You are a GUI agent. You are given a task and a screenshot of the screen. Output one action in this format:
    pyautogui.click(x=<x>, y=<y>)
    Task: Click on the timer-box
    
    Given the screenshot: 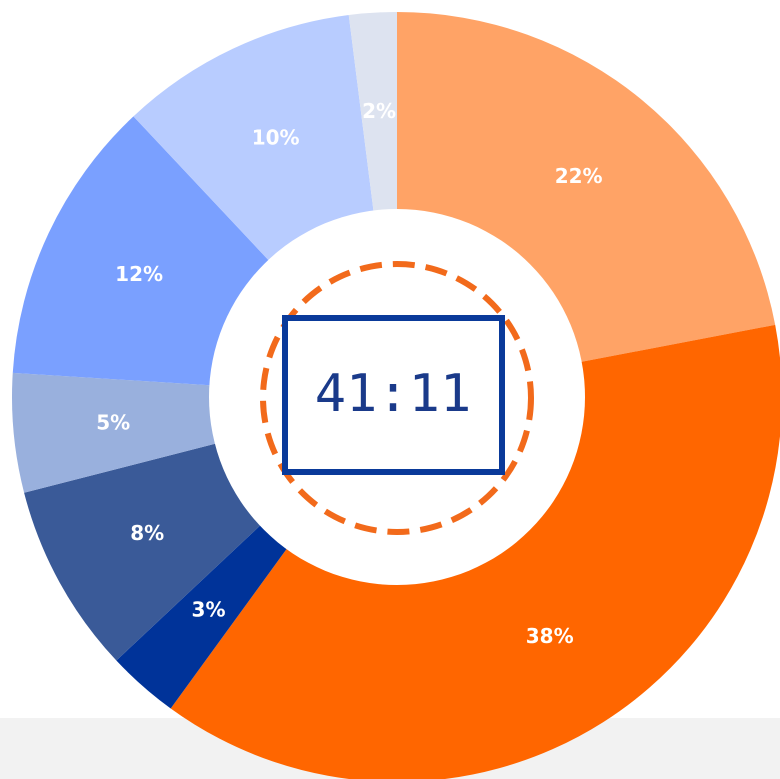 What is the action you would take?
    pyautogui.click(x=393, y=395)
    